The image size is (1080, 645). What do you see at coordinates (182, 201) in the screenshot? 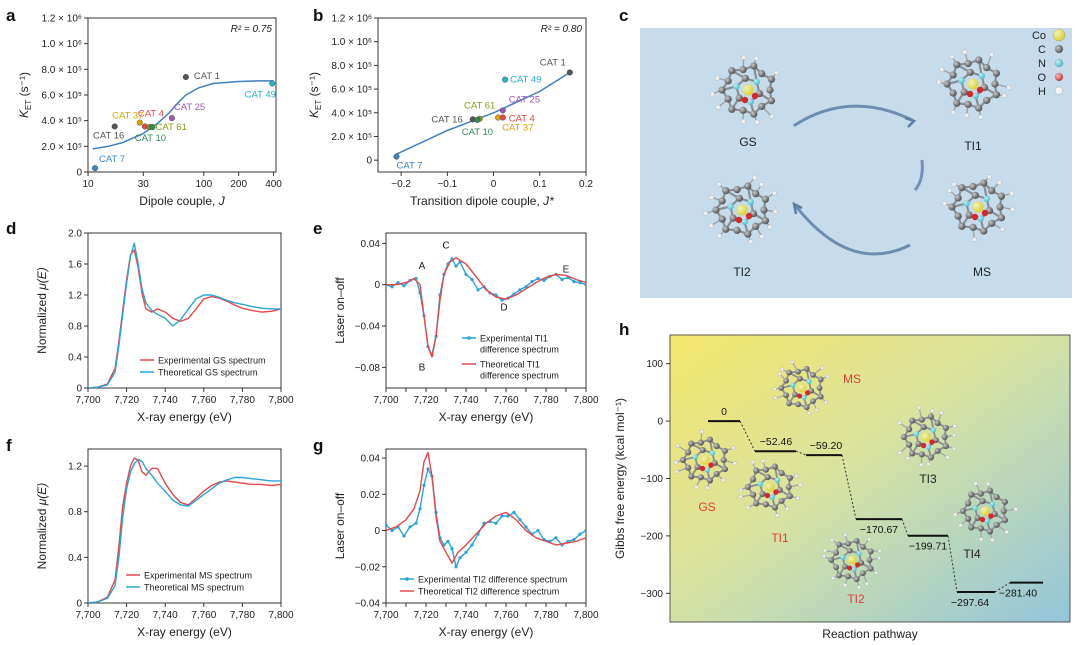
I see `x-axis-label: Dipole couple, J` at bounding box center [182, 201].